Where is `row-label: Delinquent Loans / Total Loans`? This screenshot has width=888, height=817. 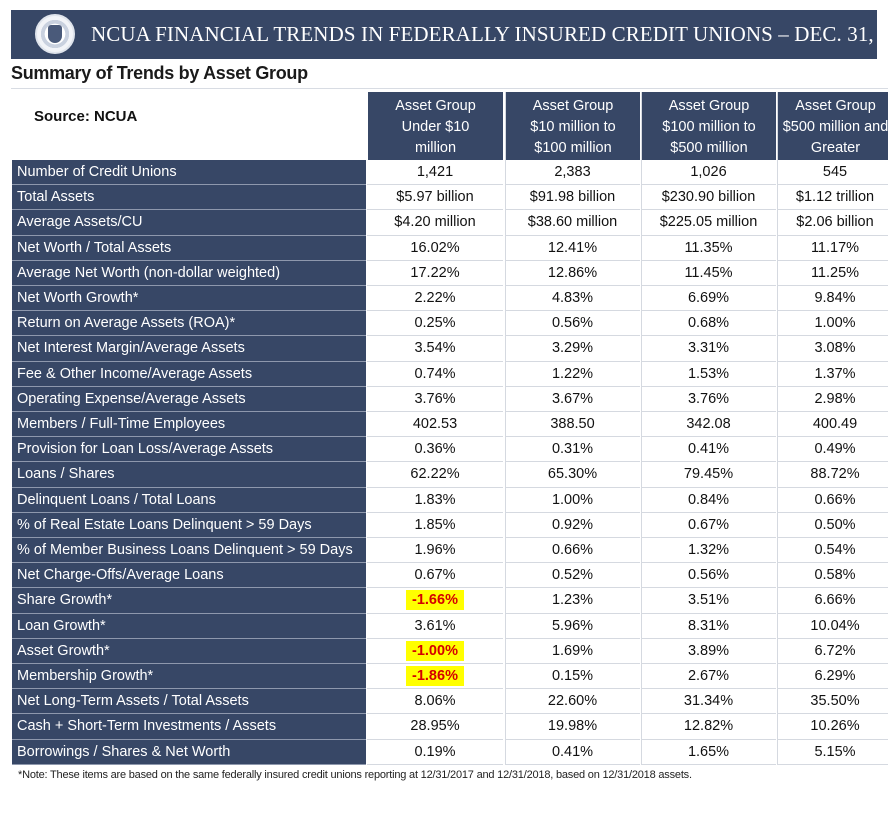
row-label: Delinquent Loans / Total Loans is located at coordinates (189, 500).